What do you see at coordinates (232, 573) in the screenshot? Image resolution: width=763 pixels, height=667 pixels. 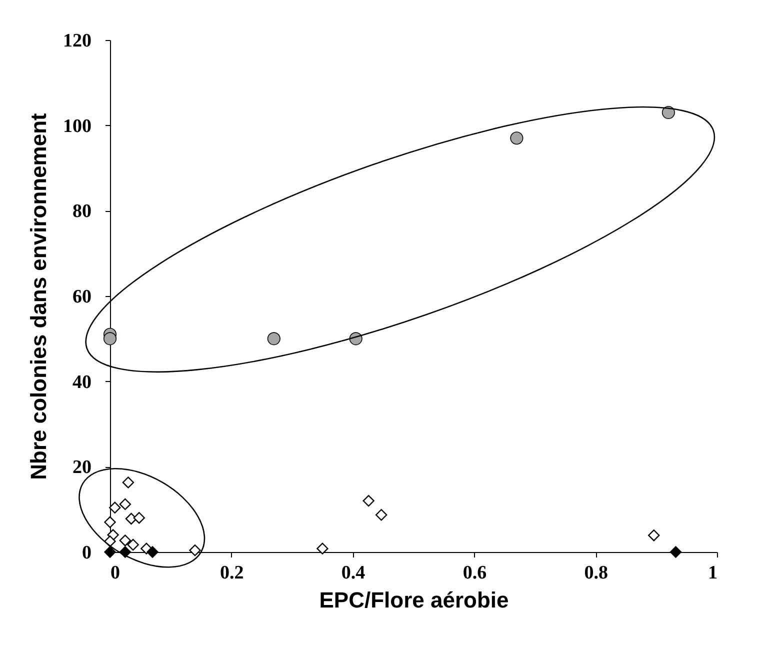 I see `x-tick-label: 0.2` at bounding box center [232, 573].